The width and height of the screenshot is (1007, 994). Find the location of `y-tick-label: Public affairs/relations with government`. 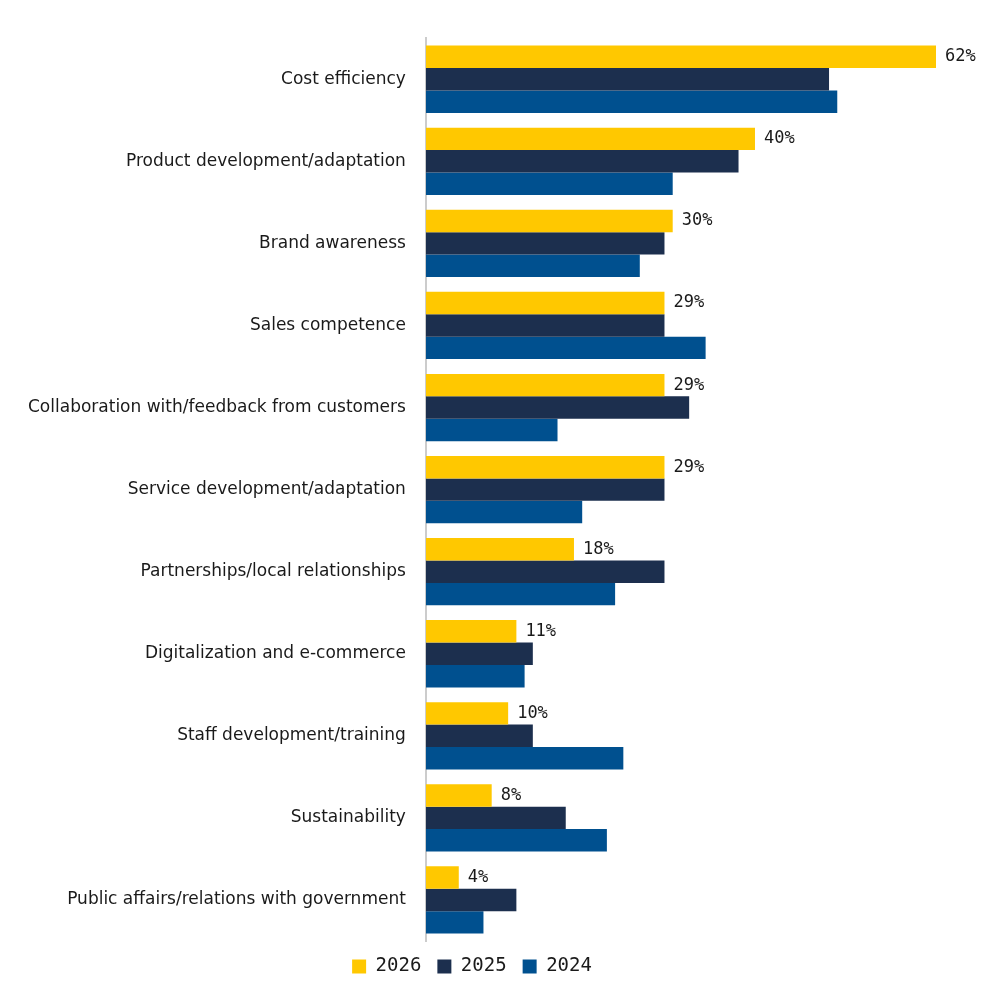

y-tick-label: Public affairs/relations with government is located at coordinates (237, 898).